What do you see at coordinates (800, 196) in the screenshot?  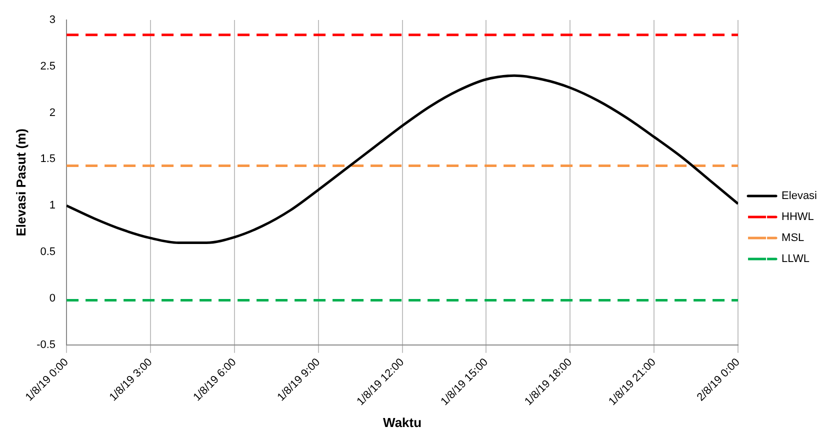 I see `legend-label: Elevasi` at bounding box center [800, 196].